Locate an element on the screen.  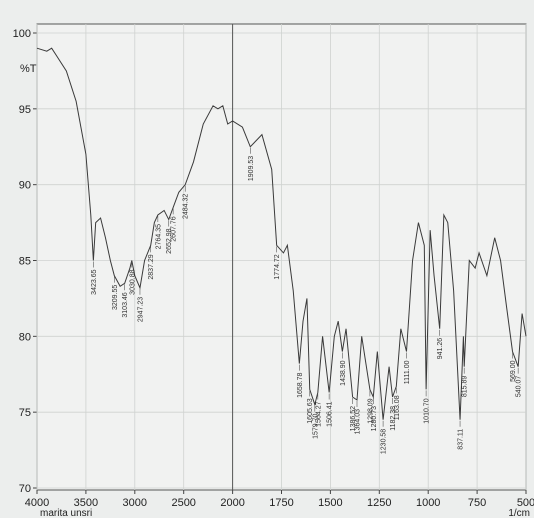
peak-label: 941.26 is located at coordinates (440, 349).